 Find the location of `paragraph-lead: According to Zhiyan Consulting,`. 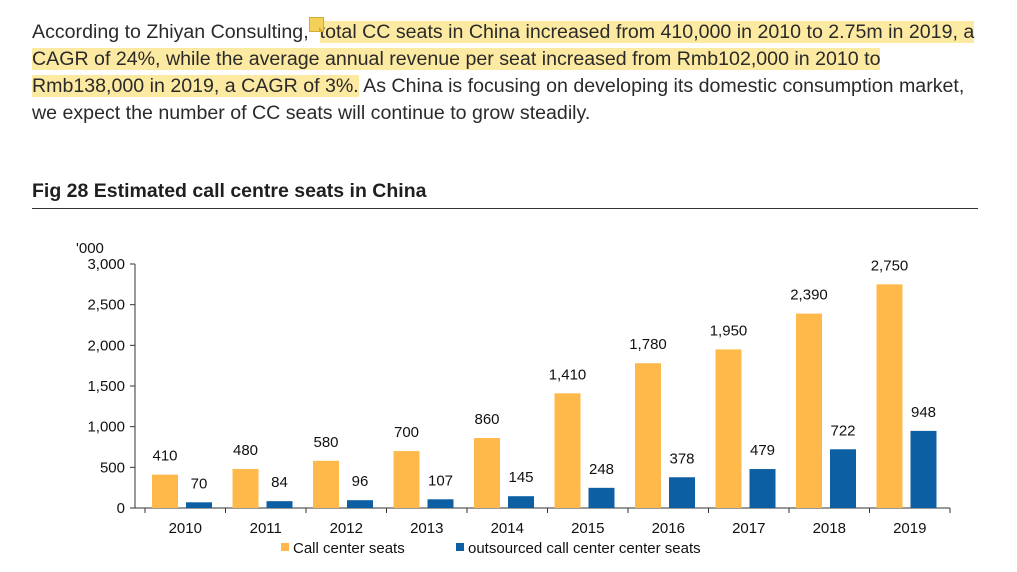

paragraph-lead: According to Zhiyan Consulting, is located at coordinates (170, 32).